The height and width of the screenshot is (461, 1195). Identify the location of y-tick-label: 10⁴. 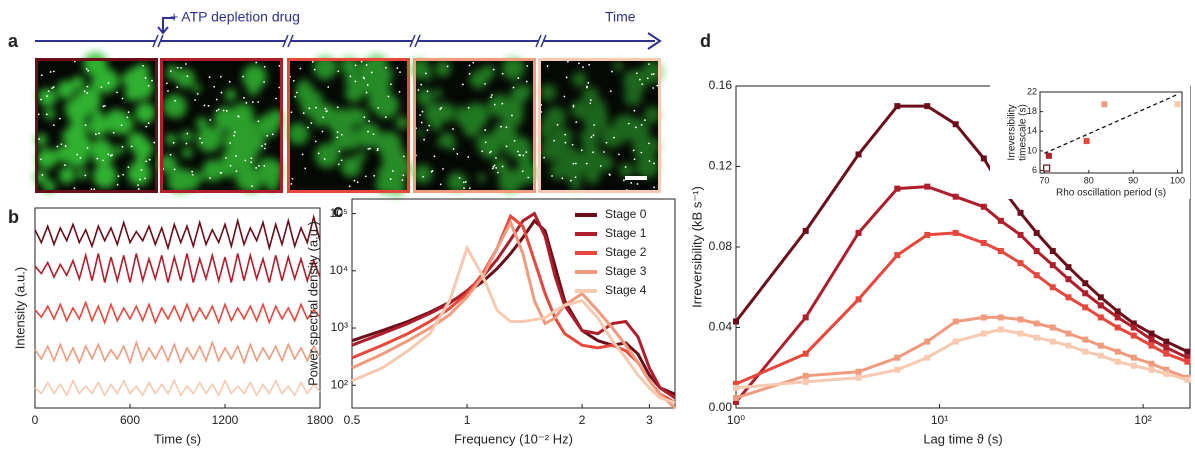
(338, 270).